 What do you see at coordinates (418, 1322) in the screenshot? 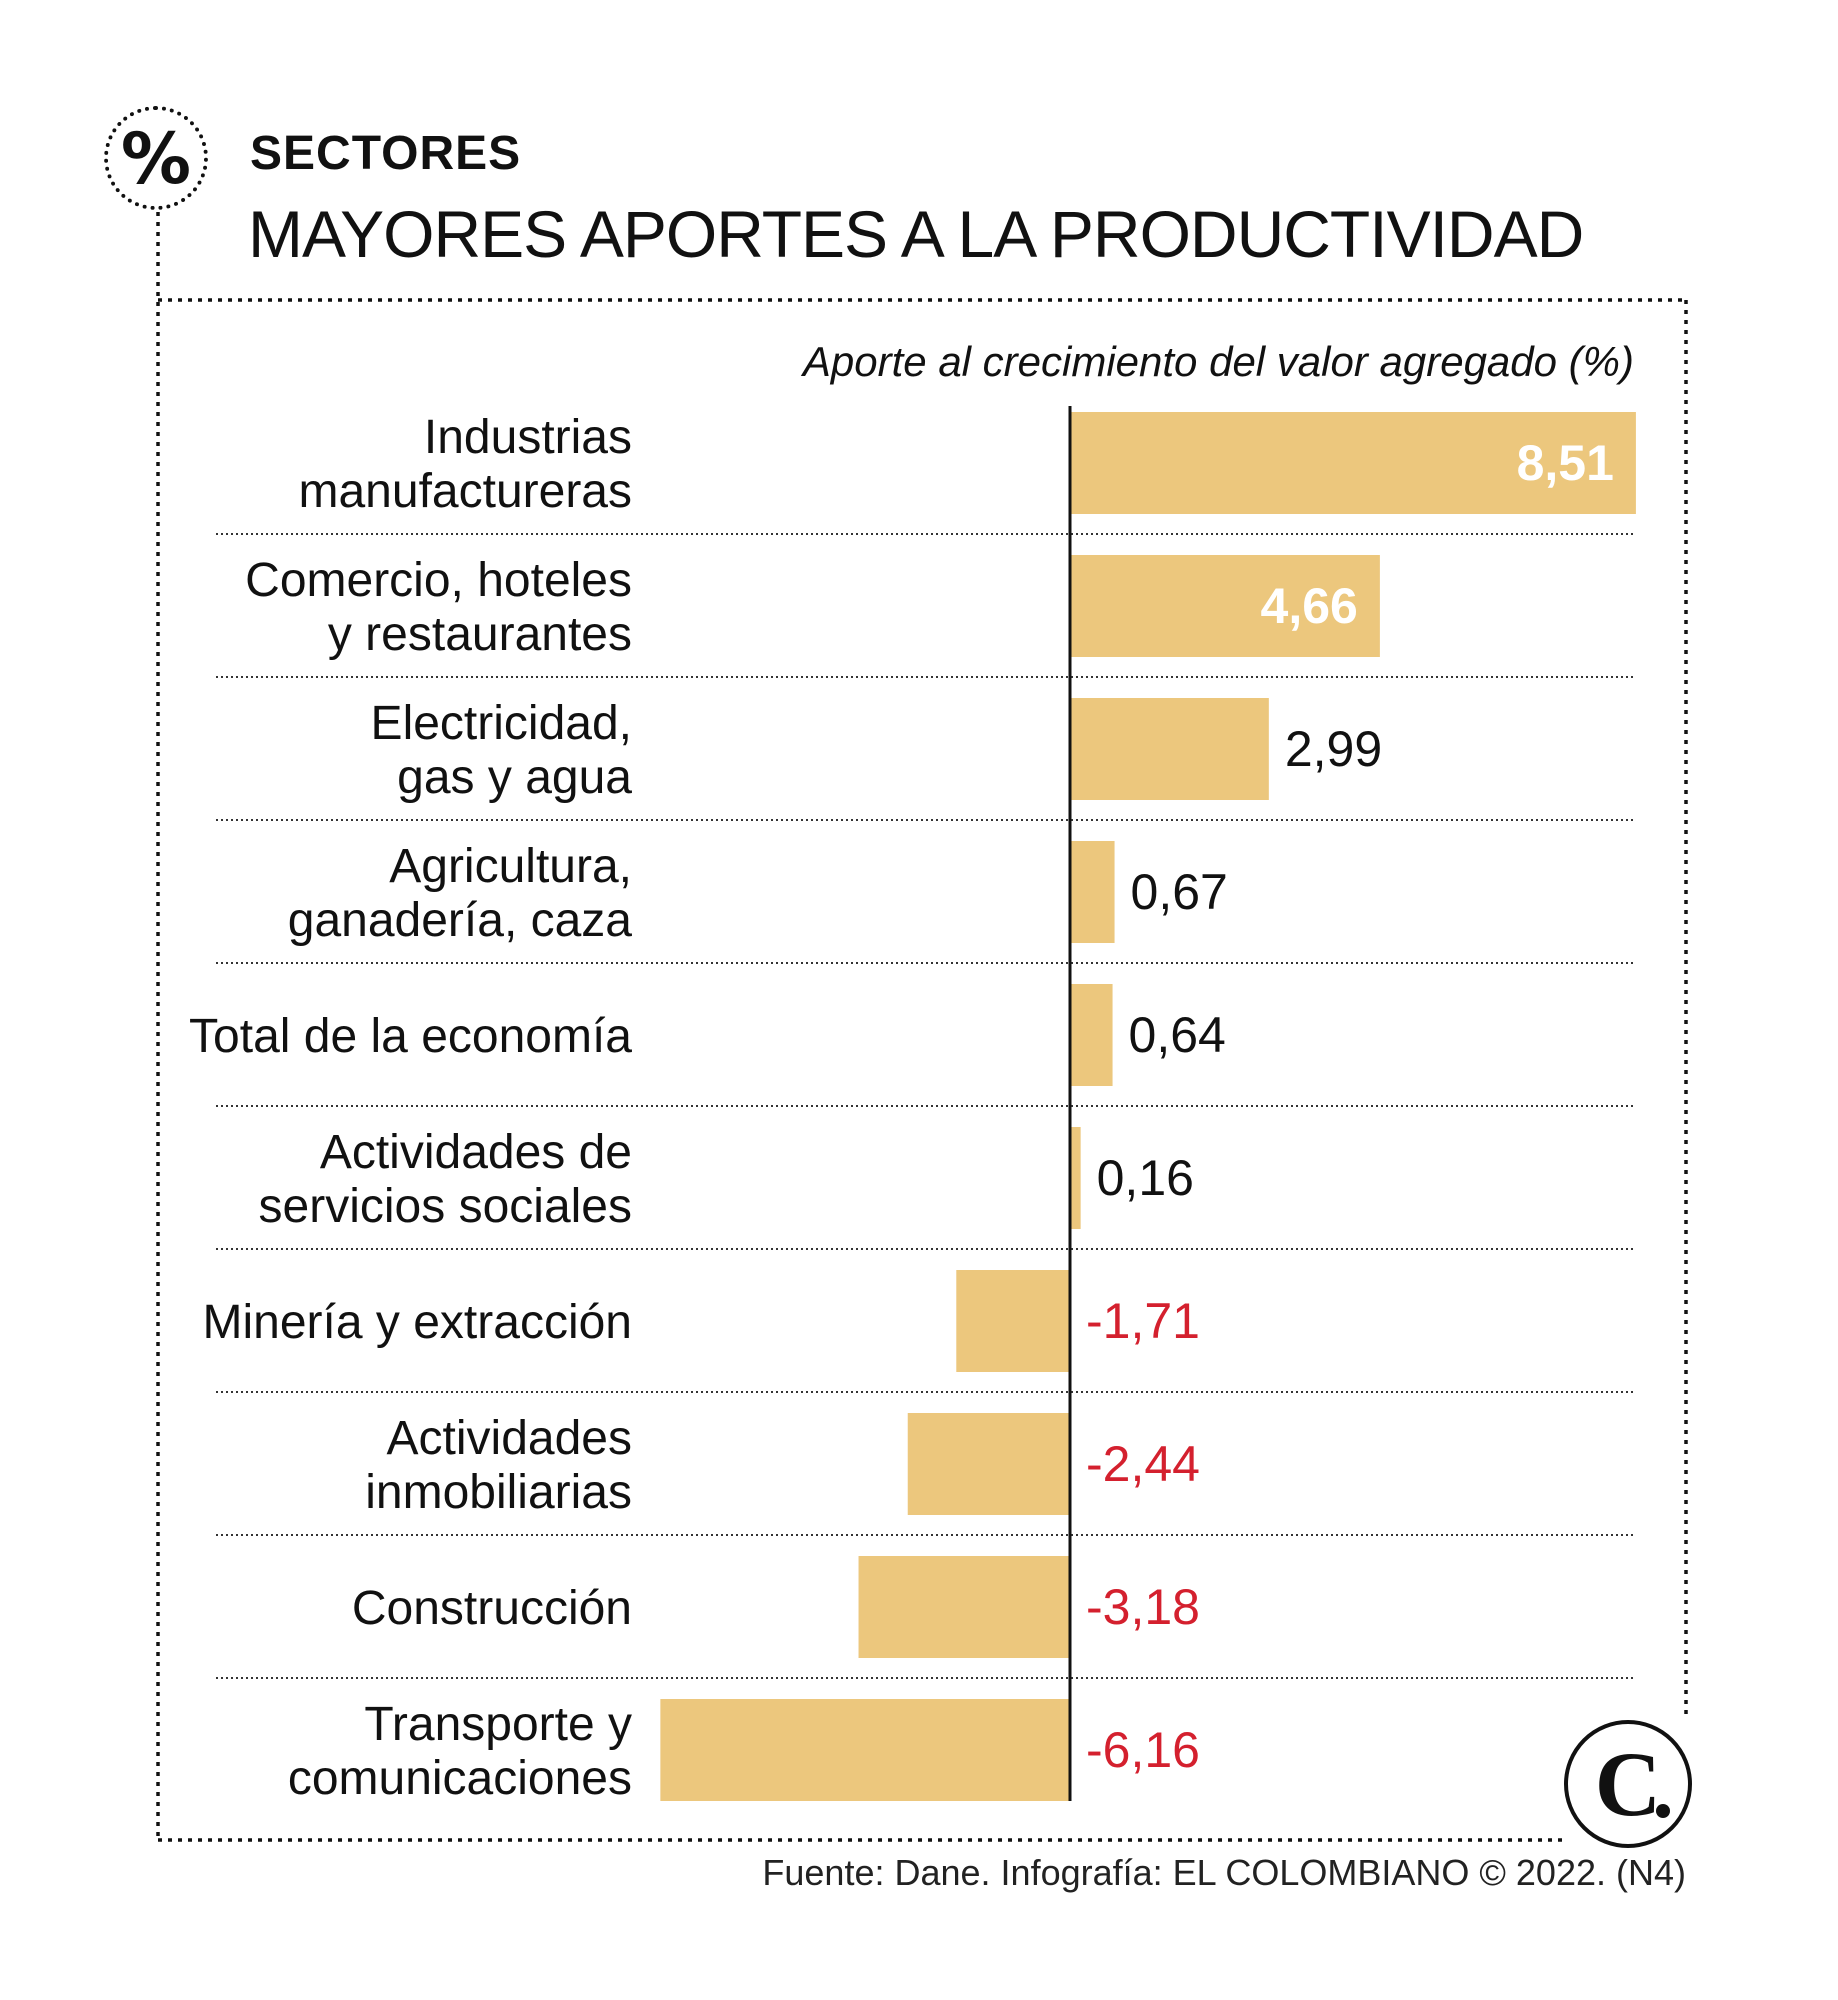
I see `category-label: Minería y extracción` at bounding box center [418, 1322].